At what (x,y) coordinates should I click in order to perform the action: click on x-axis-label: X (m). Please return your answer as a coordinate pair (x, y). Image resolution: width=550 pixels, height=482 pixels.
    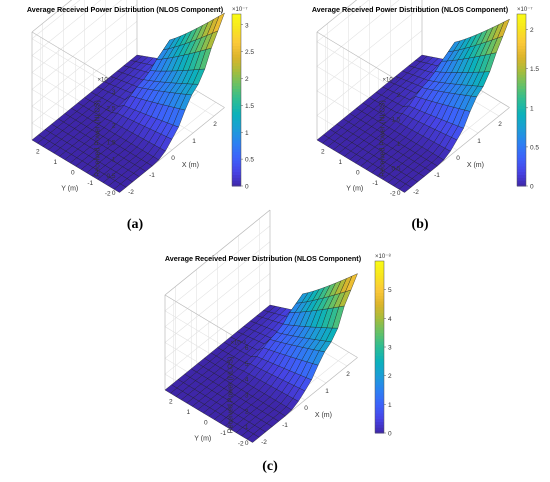
    Looking at the image, I should click on (475, 165).